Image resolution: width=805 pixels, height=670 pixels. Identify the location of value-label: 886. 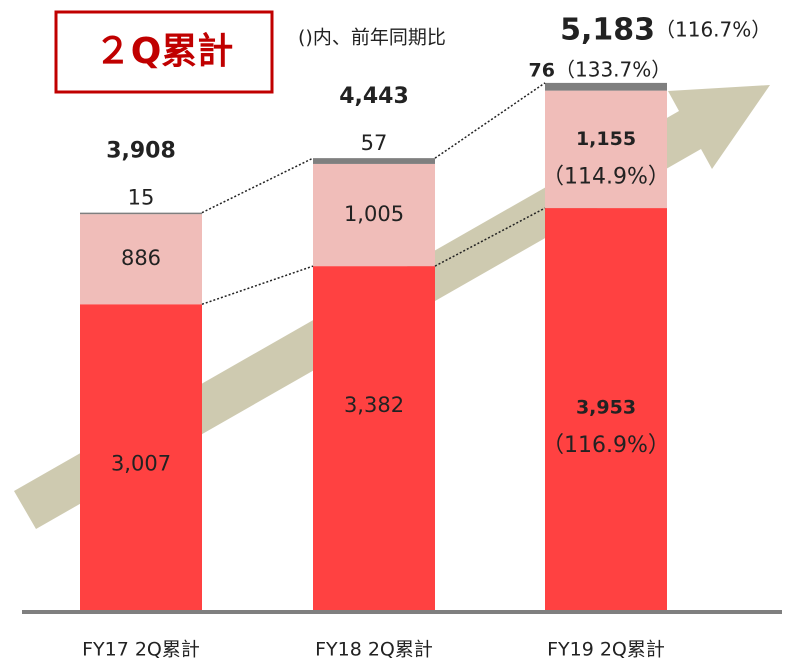
(141, 258).